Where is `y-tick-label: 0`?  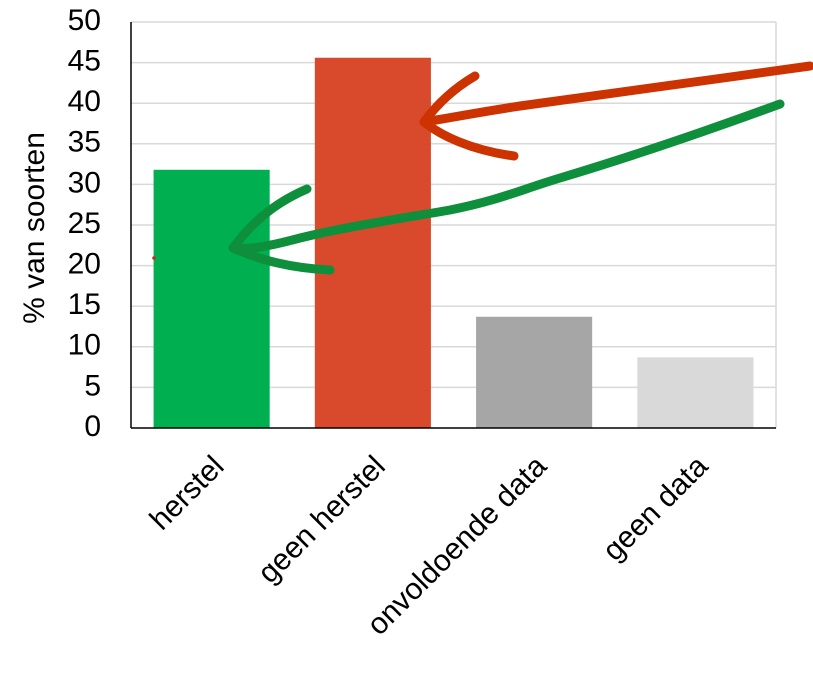
y-tick-label: 0 is located at coordinates (92, 426).